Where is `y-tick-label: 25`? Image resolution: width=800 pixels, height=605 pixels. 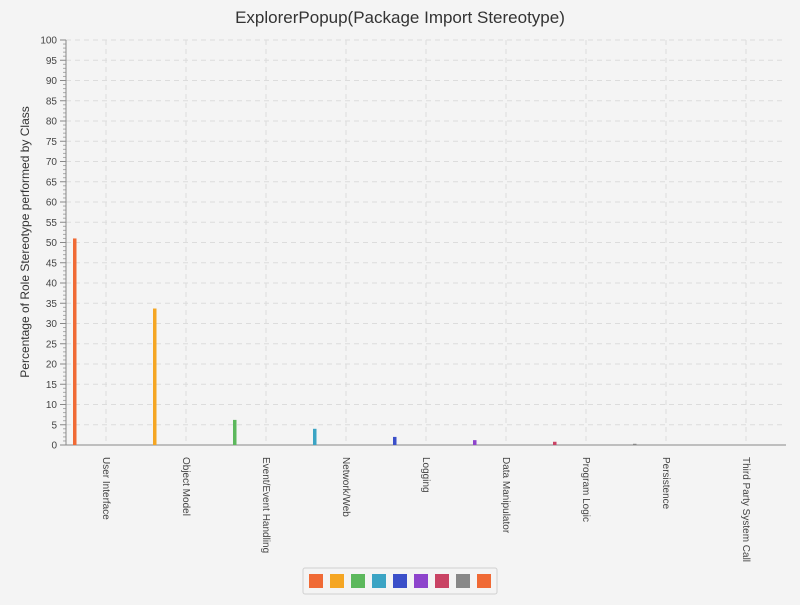 y-tick-label: 25 is located at coordinates (52, 344).